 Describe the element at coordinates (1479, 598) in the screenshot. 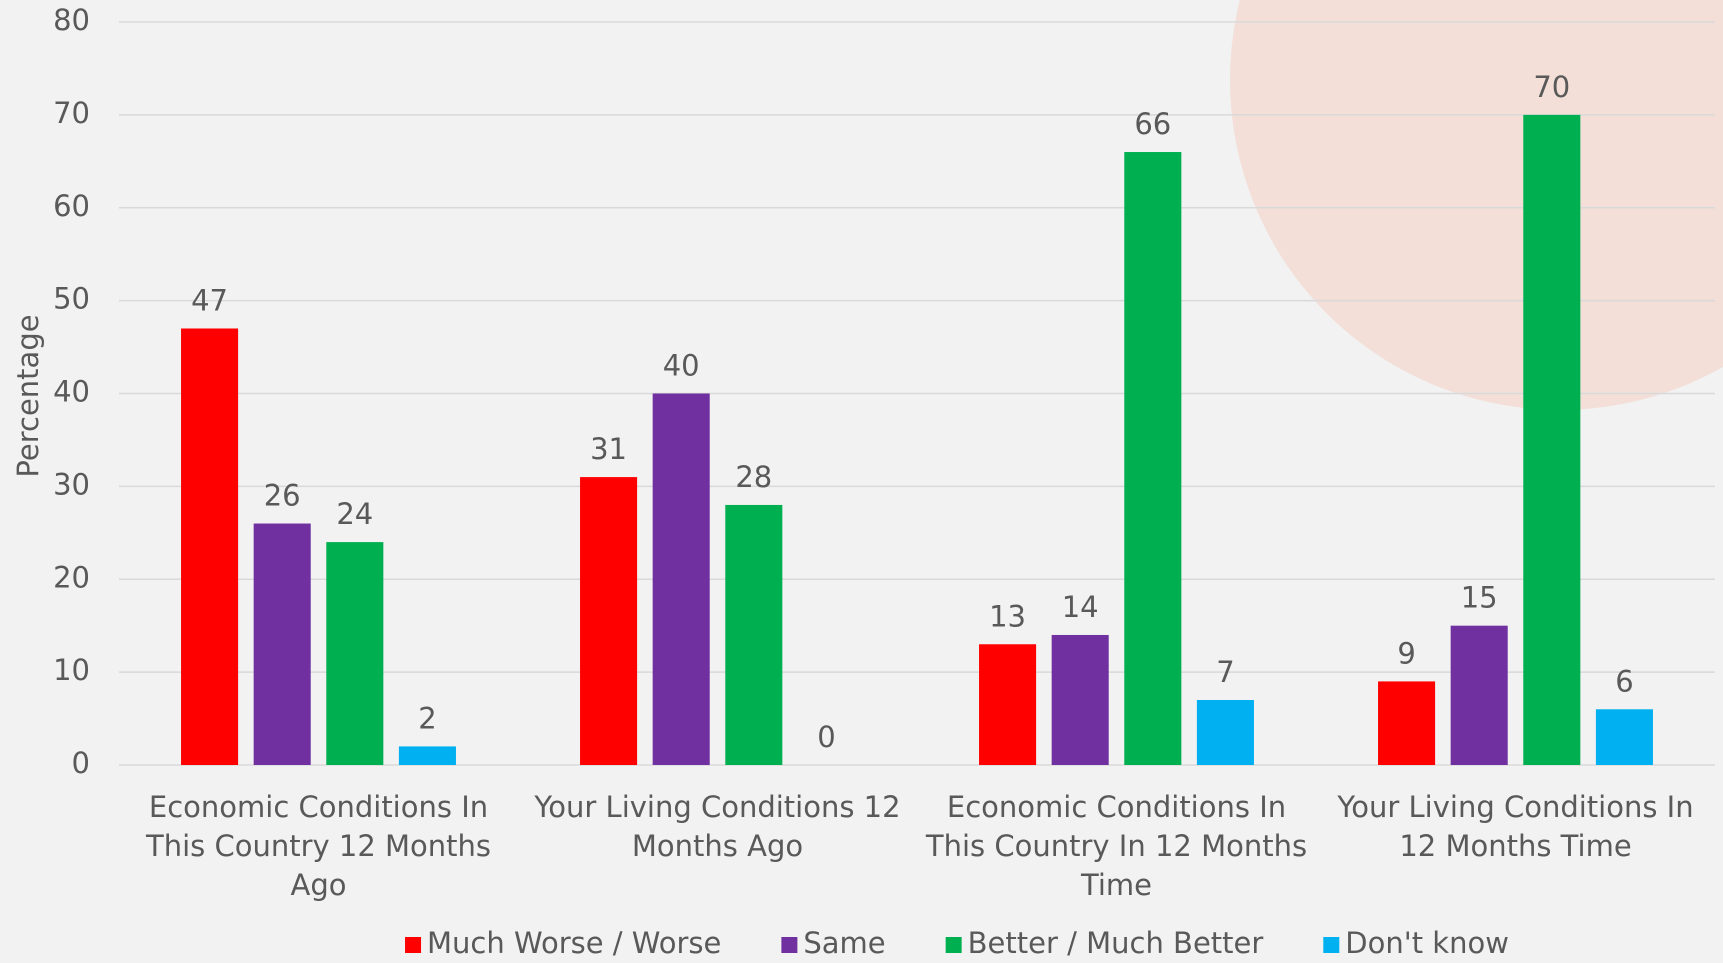

I see `value-label: 15` at that location.